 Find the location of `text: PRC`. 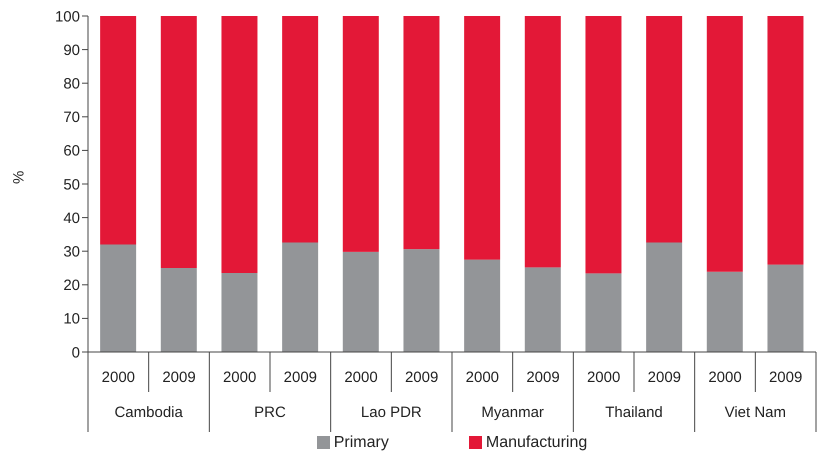

text: PRC is located at coordinates (270, 412).